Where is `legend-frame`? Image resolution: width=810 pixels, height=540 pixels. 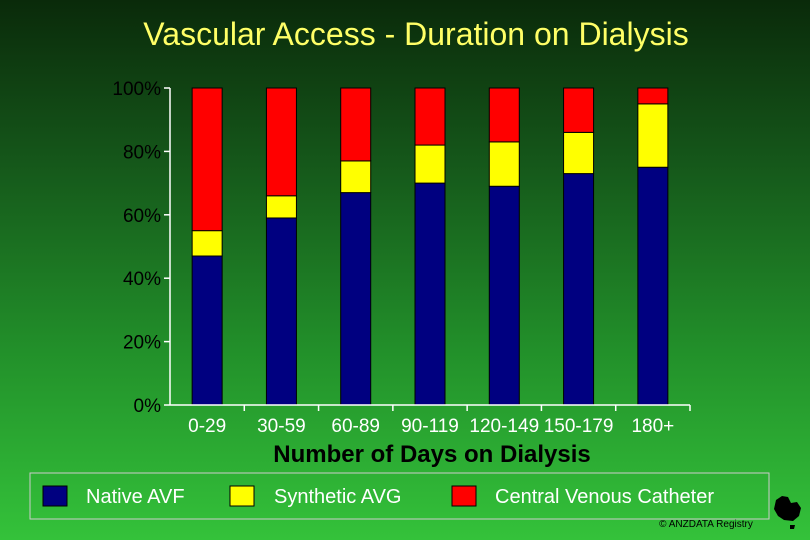 legend-frame is located at coordinates (399, 496).